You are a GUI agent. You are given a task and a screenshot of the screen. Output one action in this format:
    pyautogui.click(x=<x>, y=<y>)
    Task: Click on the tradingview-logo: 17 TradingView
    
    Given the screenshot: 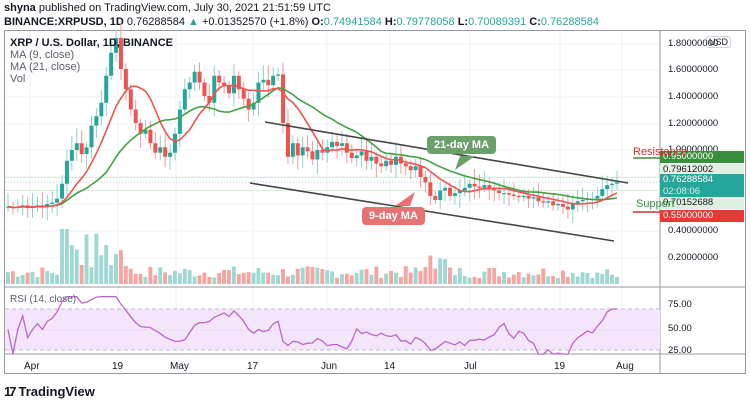 What is the action you would take?
    pyautogui.click(x=49, y=391)
    